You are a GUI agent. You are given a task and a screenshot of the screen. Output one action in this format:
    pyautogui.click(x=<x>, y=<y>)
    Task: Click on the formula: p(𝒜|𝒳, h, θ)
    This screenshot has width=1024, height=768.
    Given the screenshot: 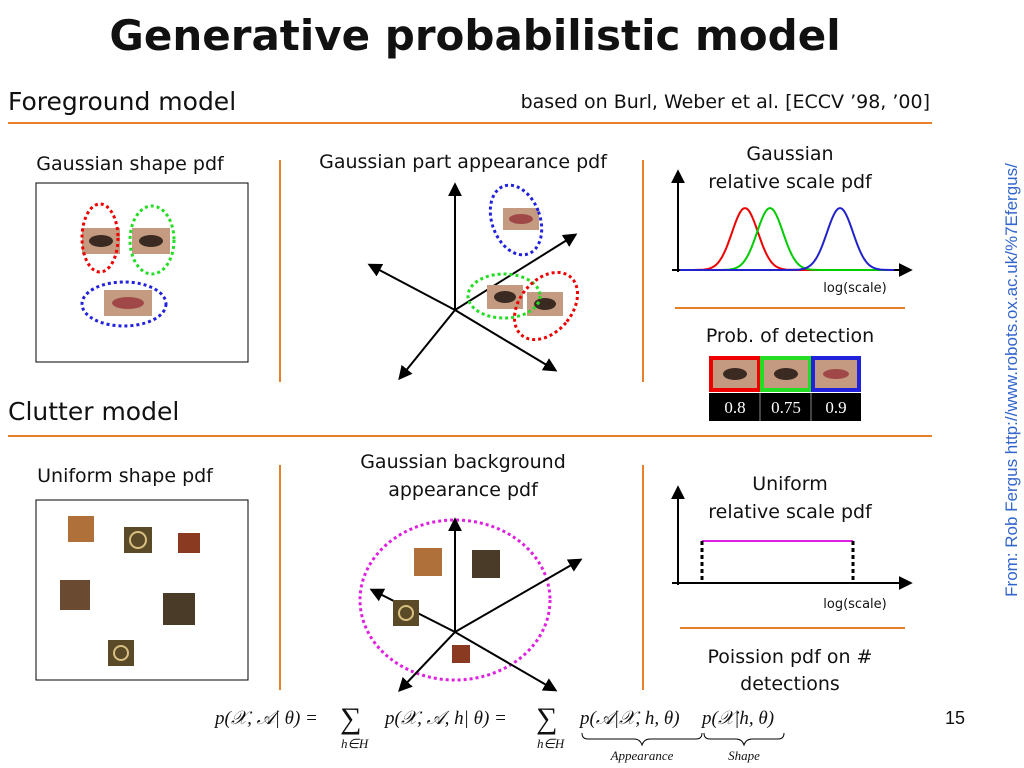 What is the action you would take?
    pyautogui.click(x=629, y=718)
    